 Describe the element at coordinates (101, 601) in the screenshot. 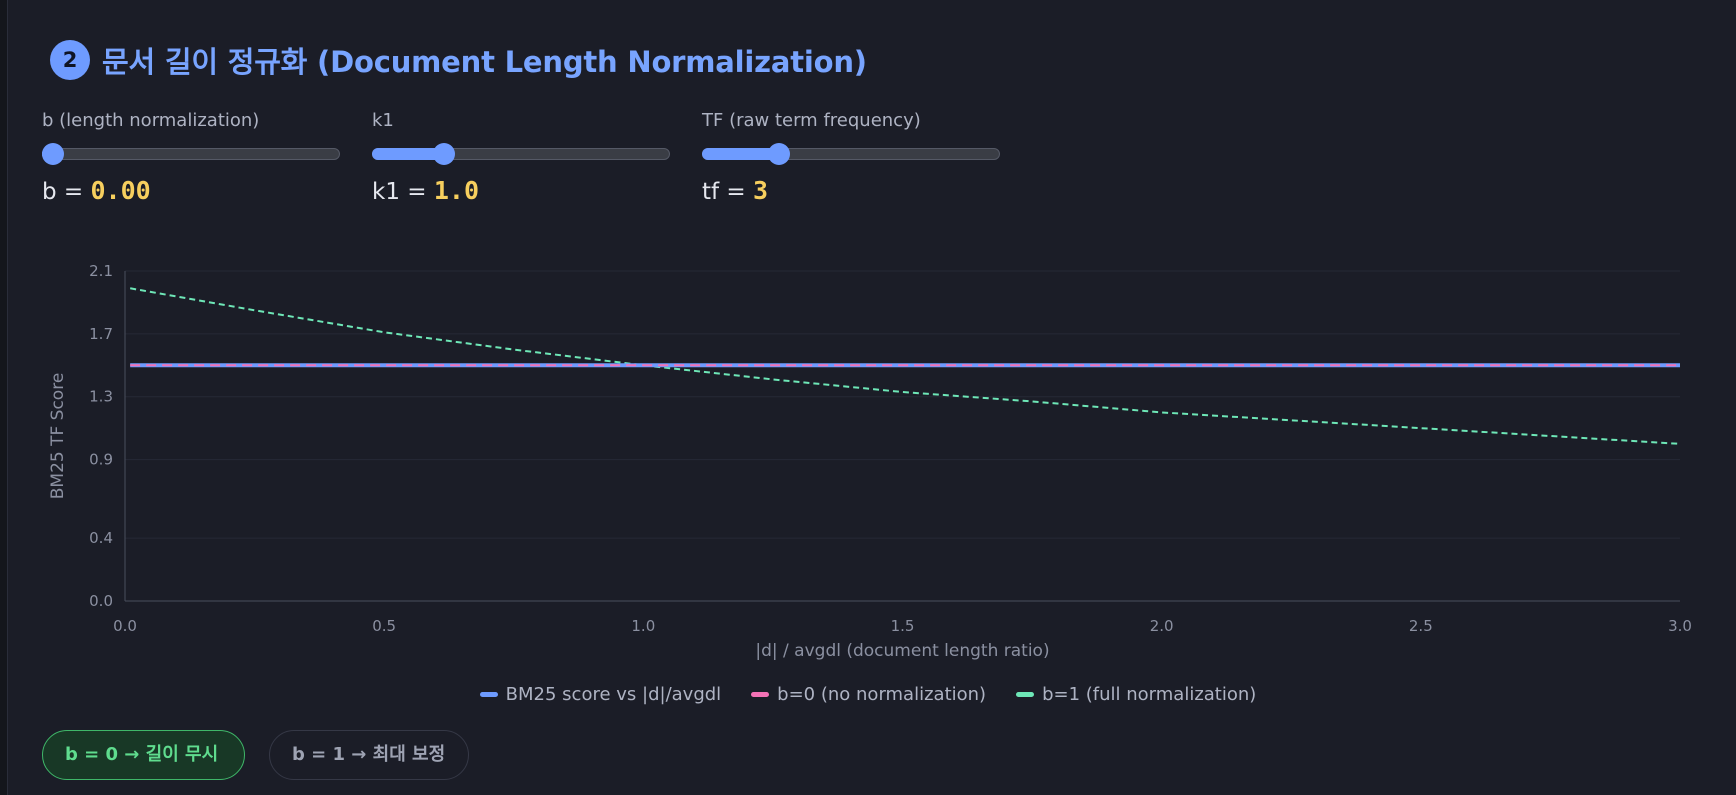

I see `y-tick-label: 0.0` at that location.